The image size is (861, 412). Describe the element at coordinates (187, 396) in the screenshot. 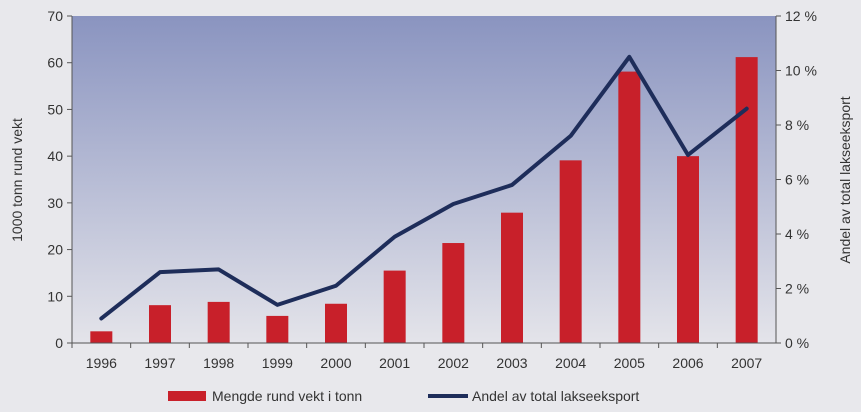

I see `legend-bar-swatch` at that location.